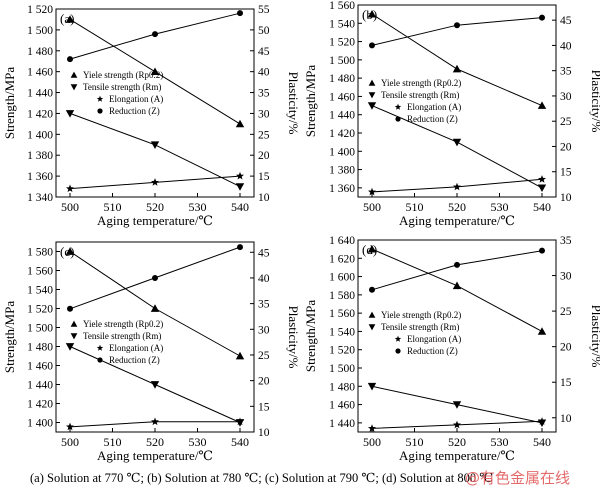 This screenshot has width=600, height=493. Describe the element at coordinates (342, 152) in the screenshot. I see `y-left-tick-label: 1 400` at that location.